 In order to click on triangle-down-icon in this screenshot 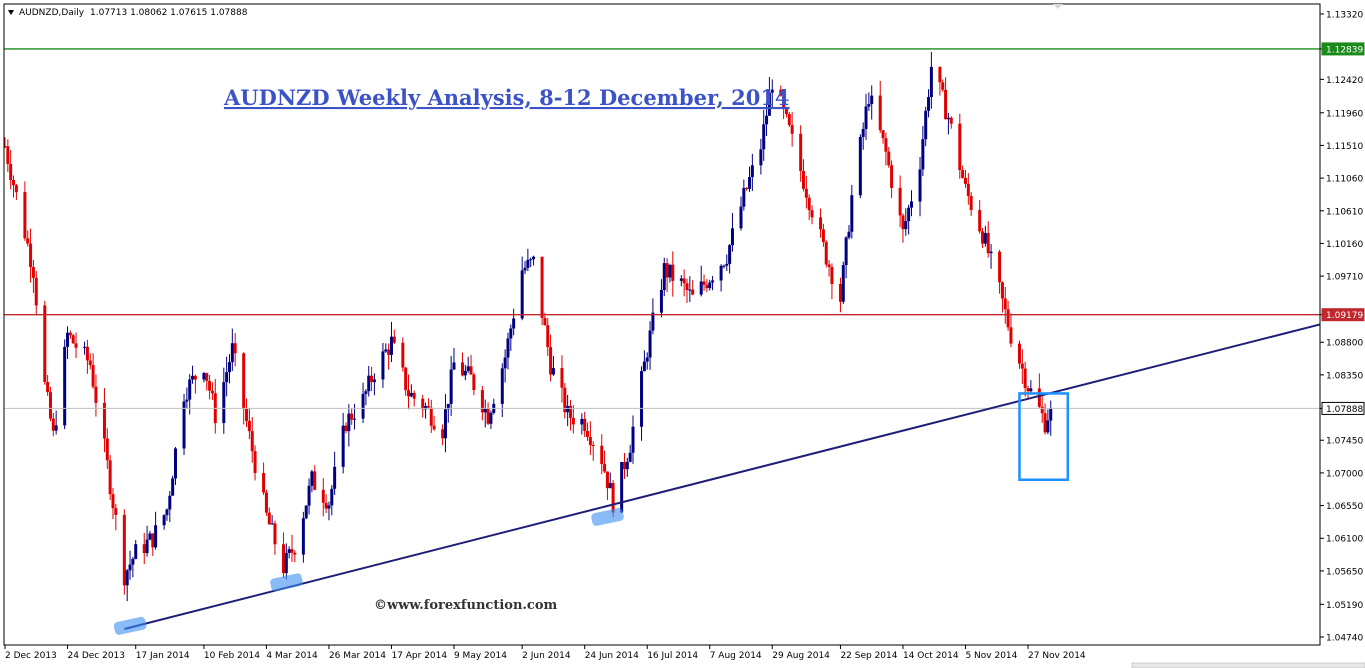, I will do `click(11, 12)`.